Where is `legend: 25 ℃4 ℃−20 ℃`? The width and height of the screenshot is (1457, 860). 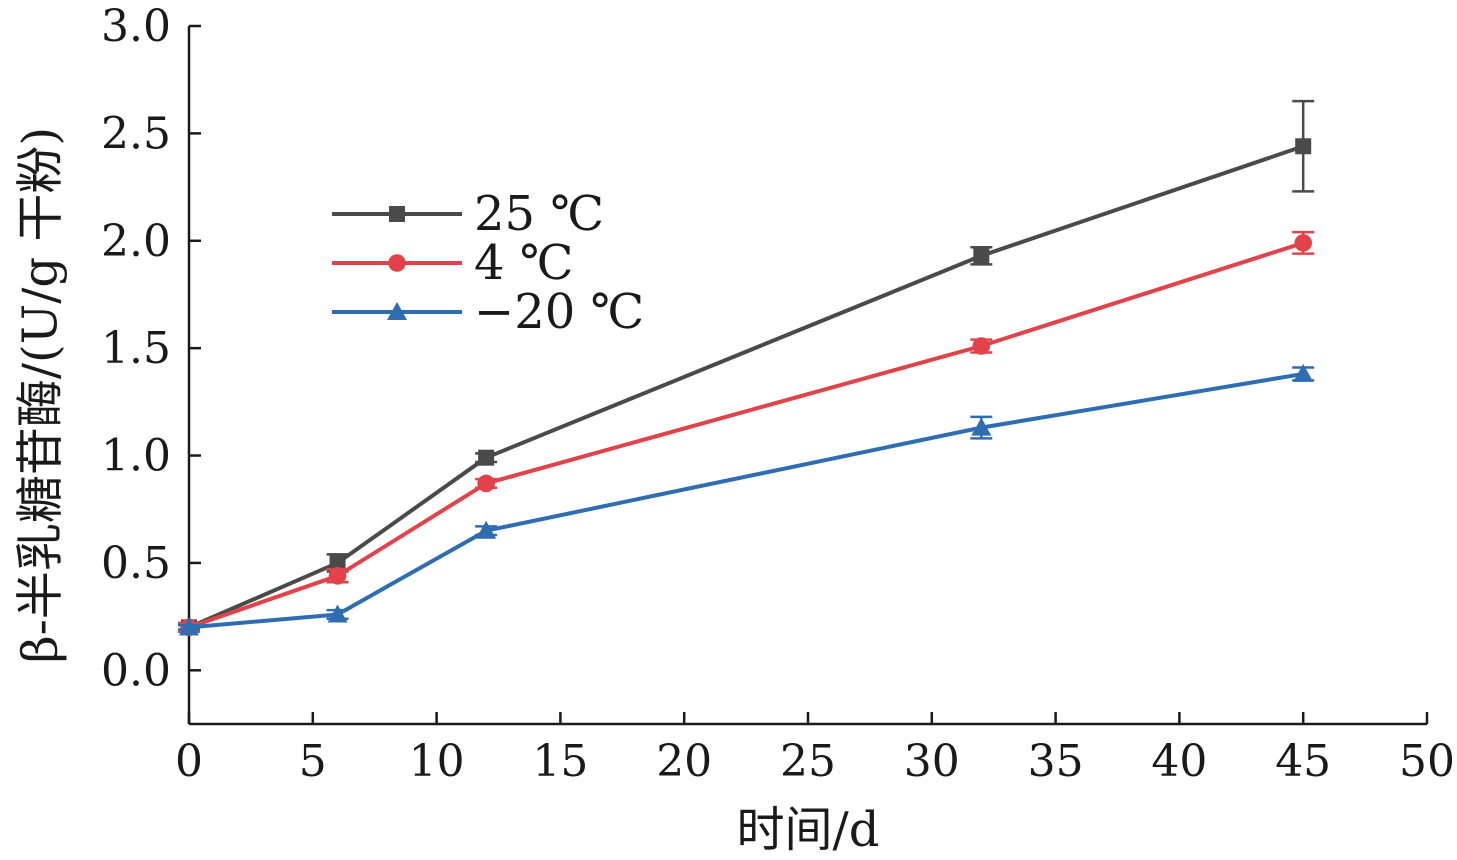 legend: 25 ℃4 ℃−20 ℃ is located at coordinates (488, 263).